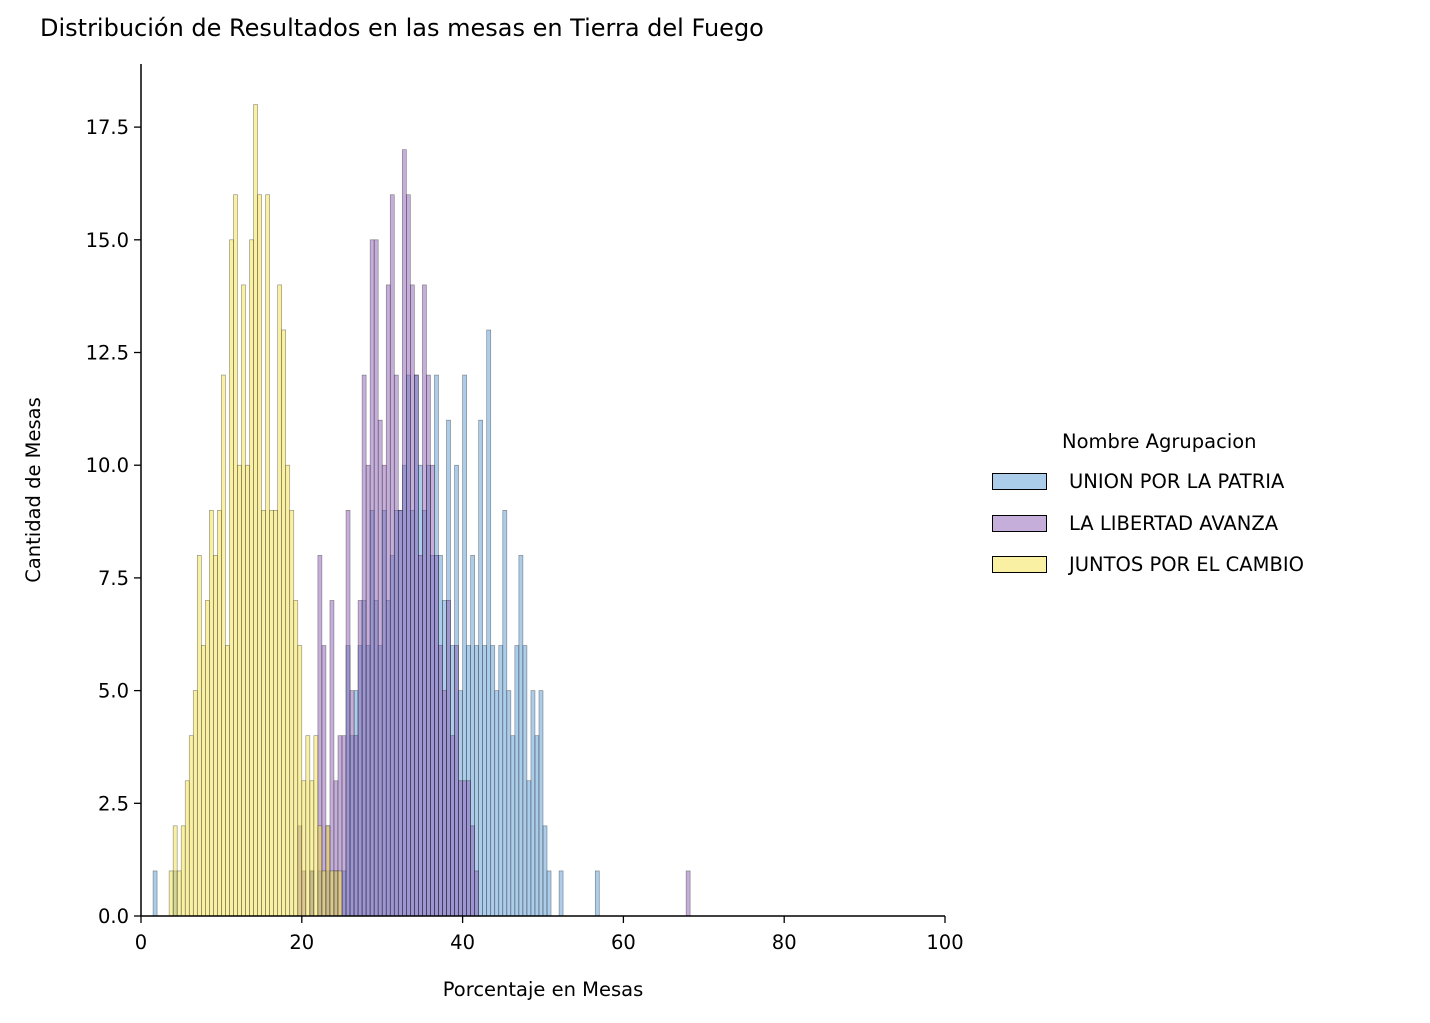  What do you see at coordinates (784, 942) in the screenshot?
I see `x-tick-label: 80` at bounding box center [784, 942].